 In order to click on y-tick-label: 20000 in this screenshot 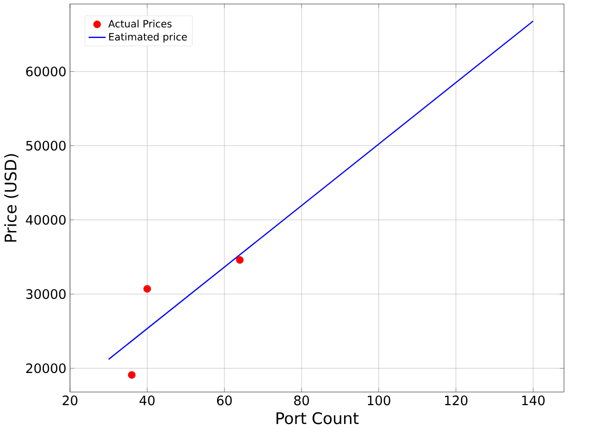, I will do `click(46, 368)`.